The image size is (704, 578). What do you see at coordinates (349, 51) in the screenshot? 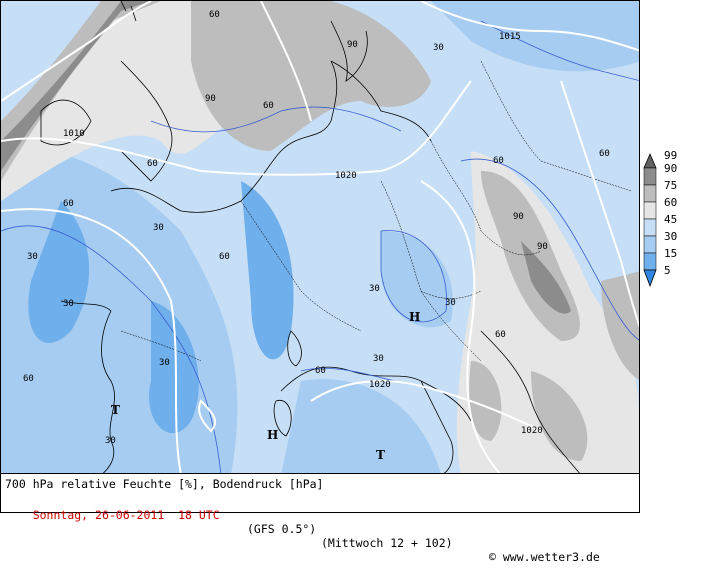
I see `coastline-denmark` at bounding box center [349, 51].